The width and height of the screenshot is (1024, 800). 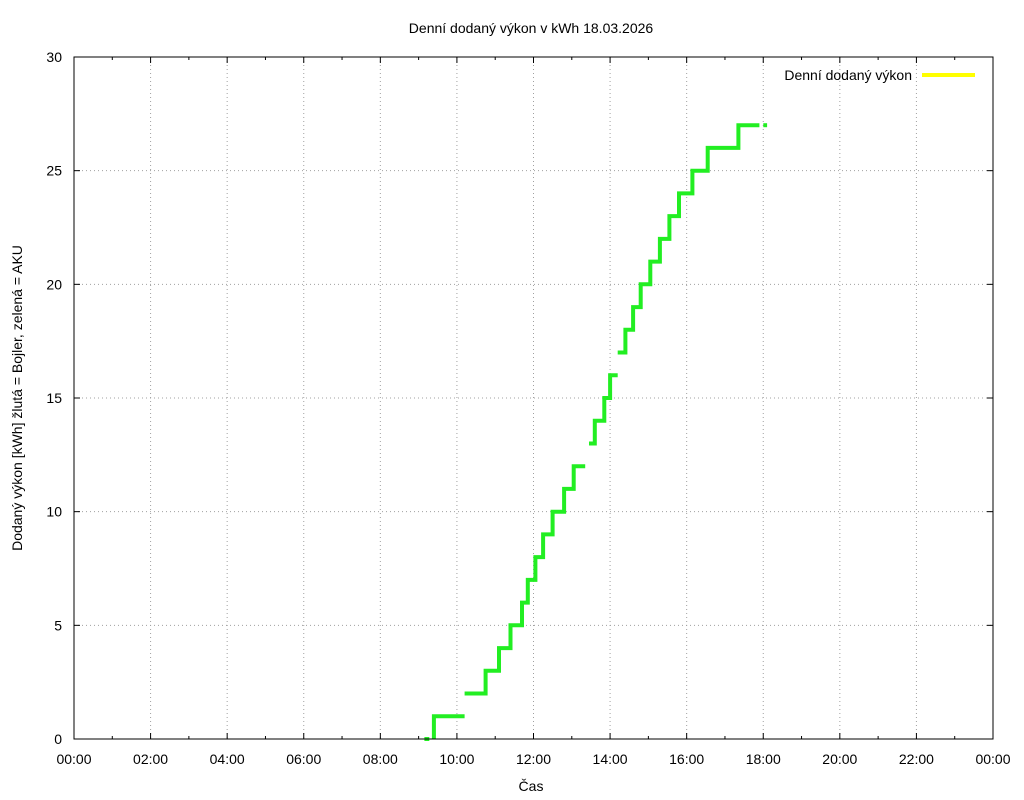 What do you see at coordinates (303, 759) in the screenshot?
I see `x-tick-label: 06:00` at bounding box center [303, 759].